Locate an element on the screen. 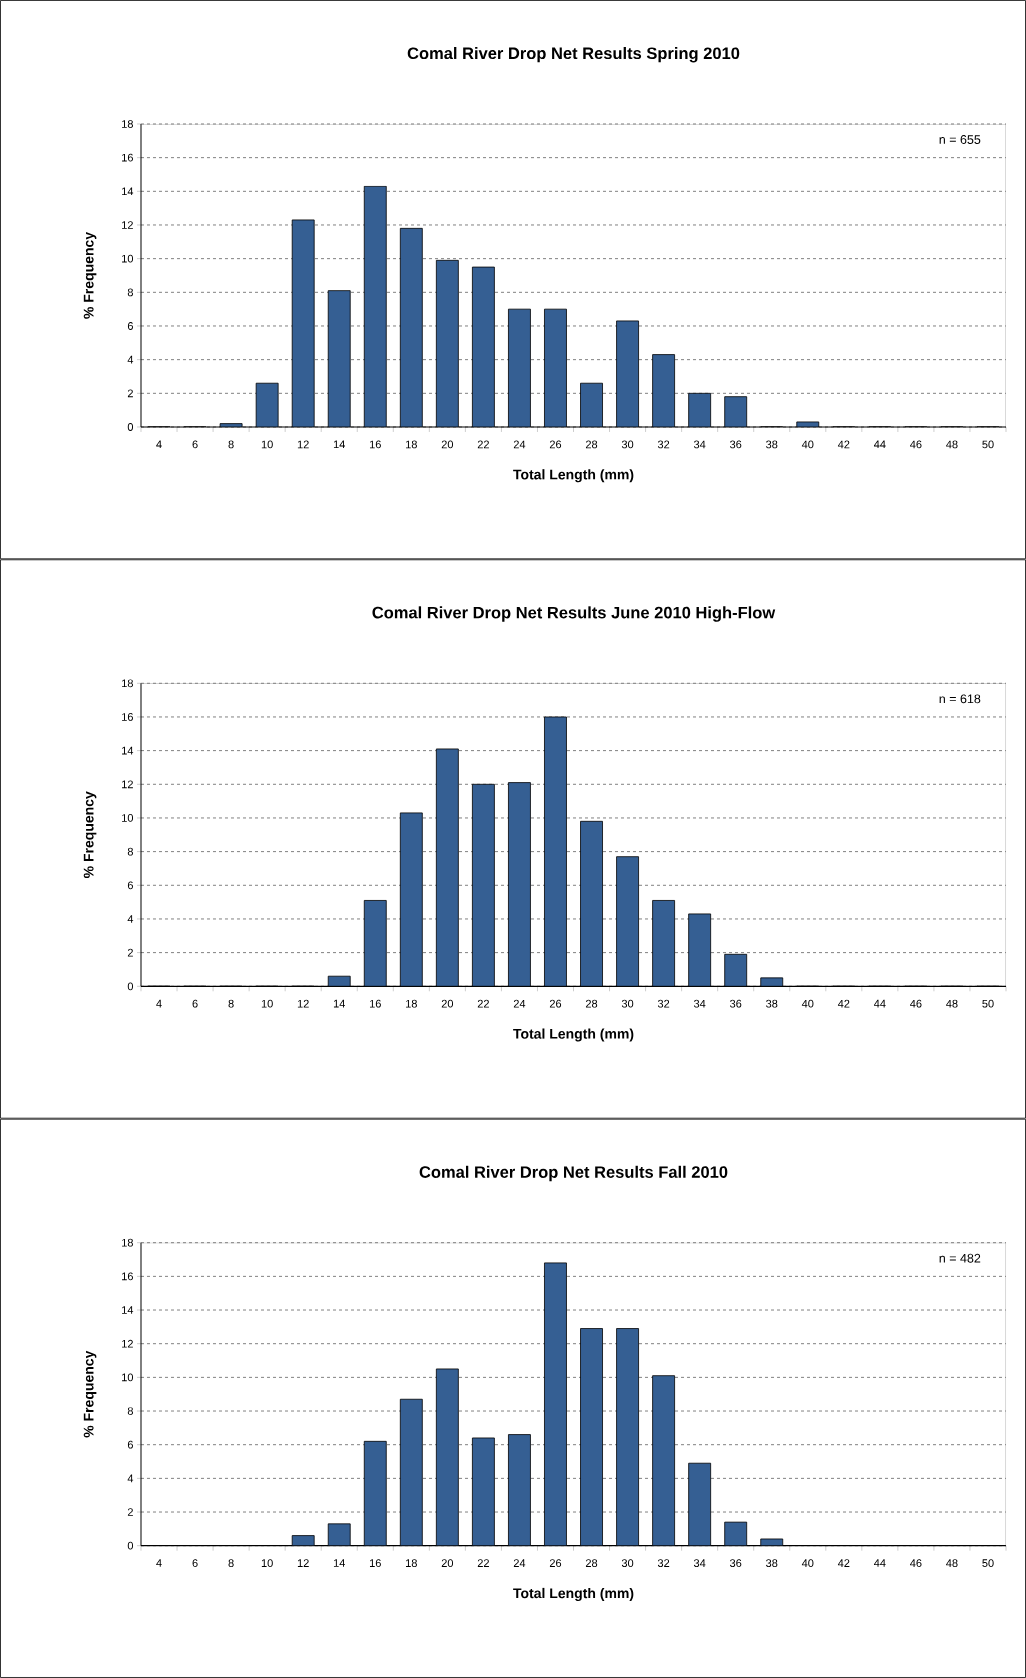 This screenshot has height=1678, width=1026. x-tick-label: 40 is located at coordinates (807, 1563).